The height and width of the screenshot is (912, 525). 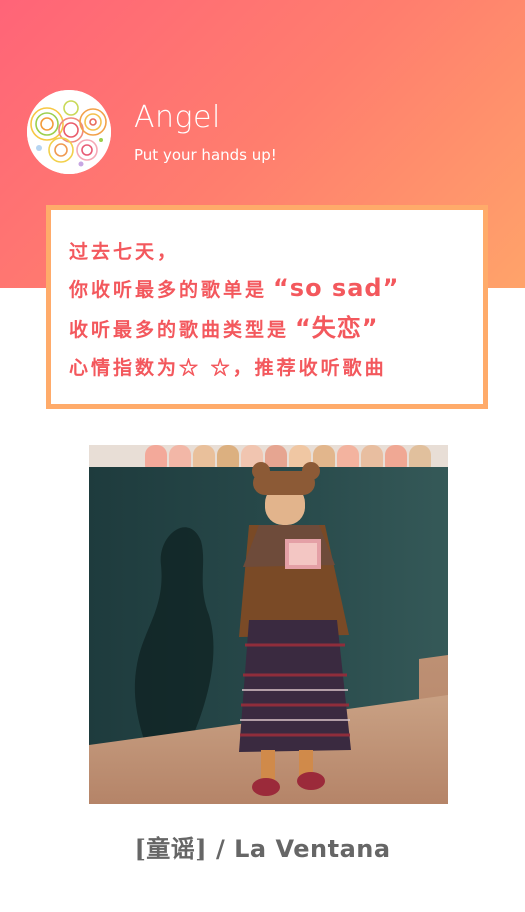 I want to click on song-name: La Ventana, so click(x=312, y=849).